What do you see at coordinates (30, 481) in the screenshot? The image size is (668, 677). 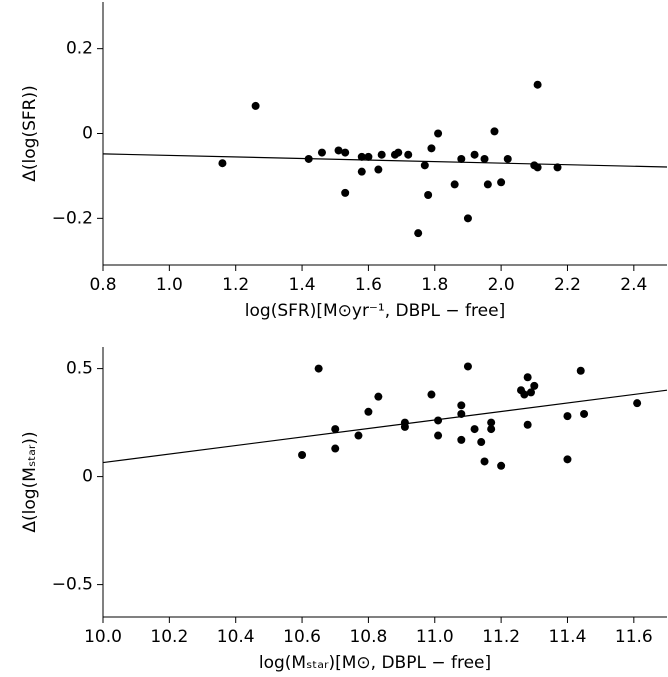 I see `y-axis-label: Δ(log(Mₛₜₐᵣ))` at bounding box center [30, 481].